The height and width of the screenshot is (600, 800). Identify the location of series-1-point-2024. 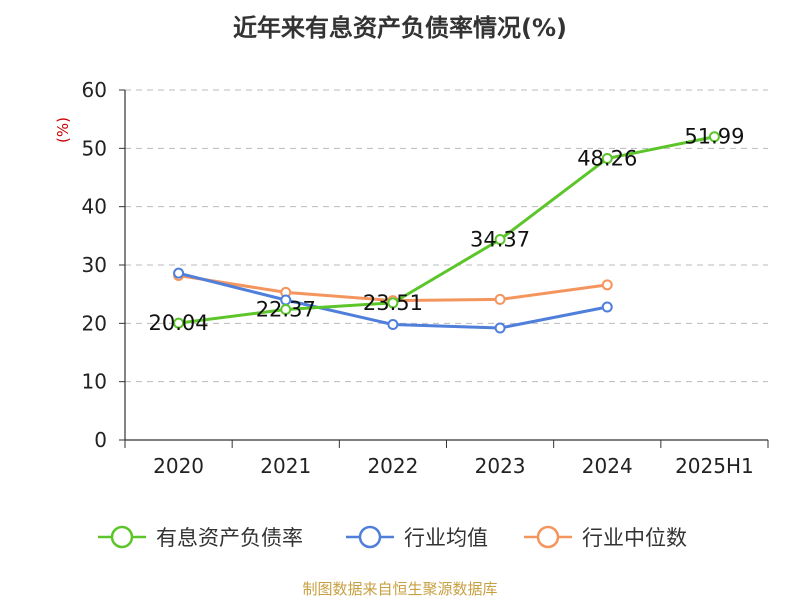
(607, 307).